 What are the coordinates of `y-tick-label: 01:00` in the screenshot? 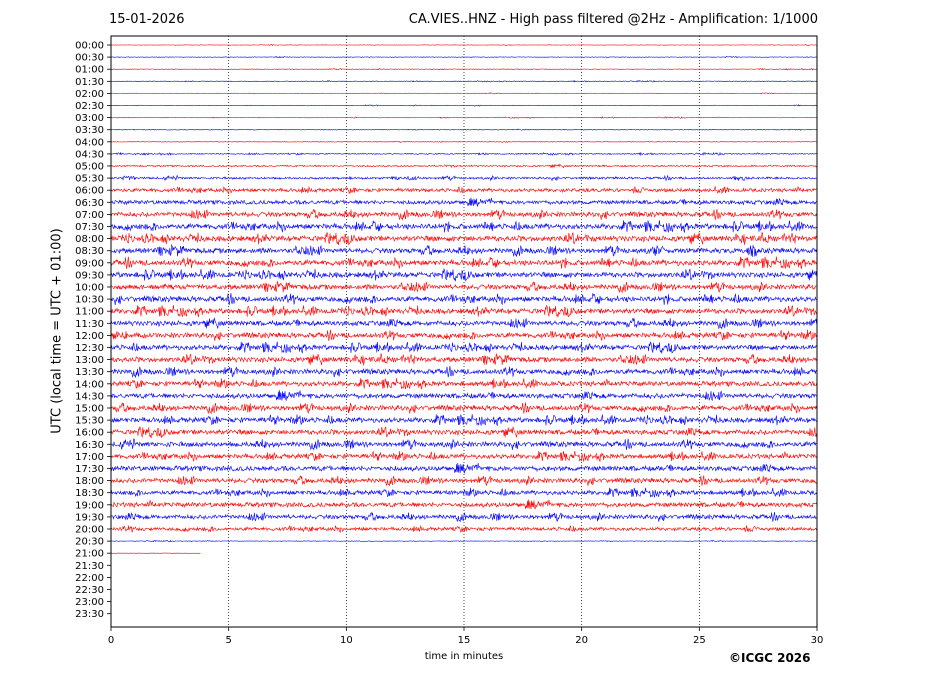 It's located at (89, 70).